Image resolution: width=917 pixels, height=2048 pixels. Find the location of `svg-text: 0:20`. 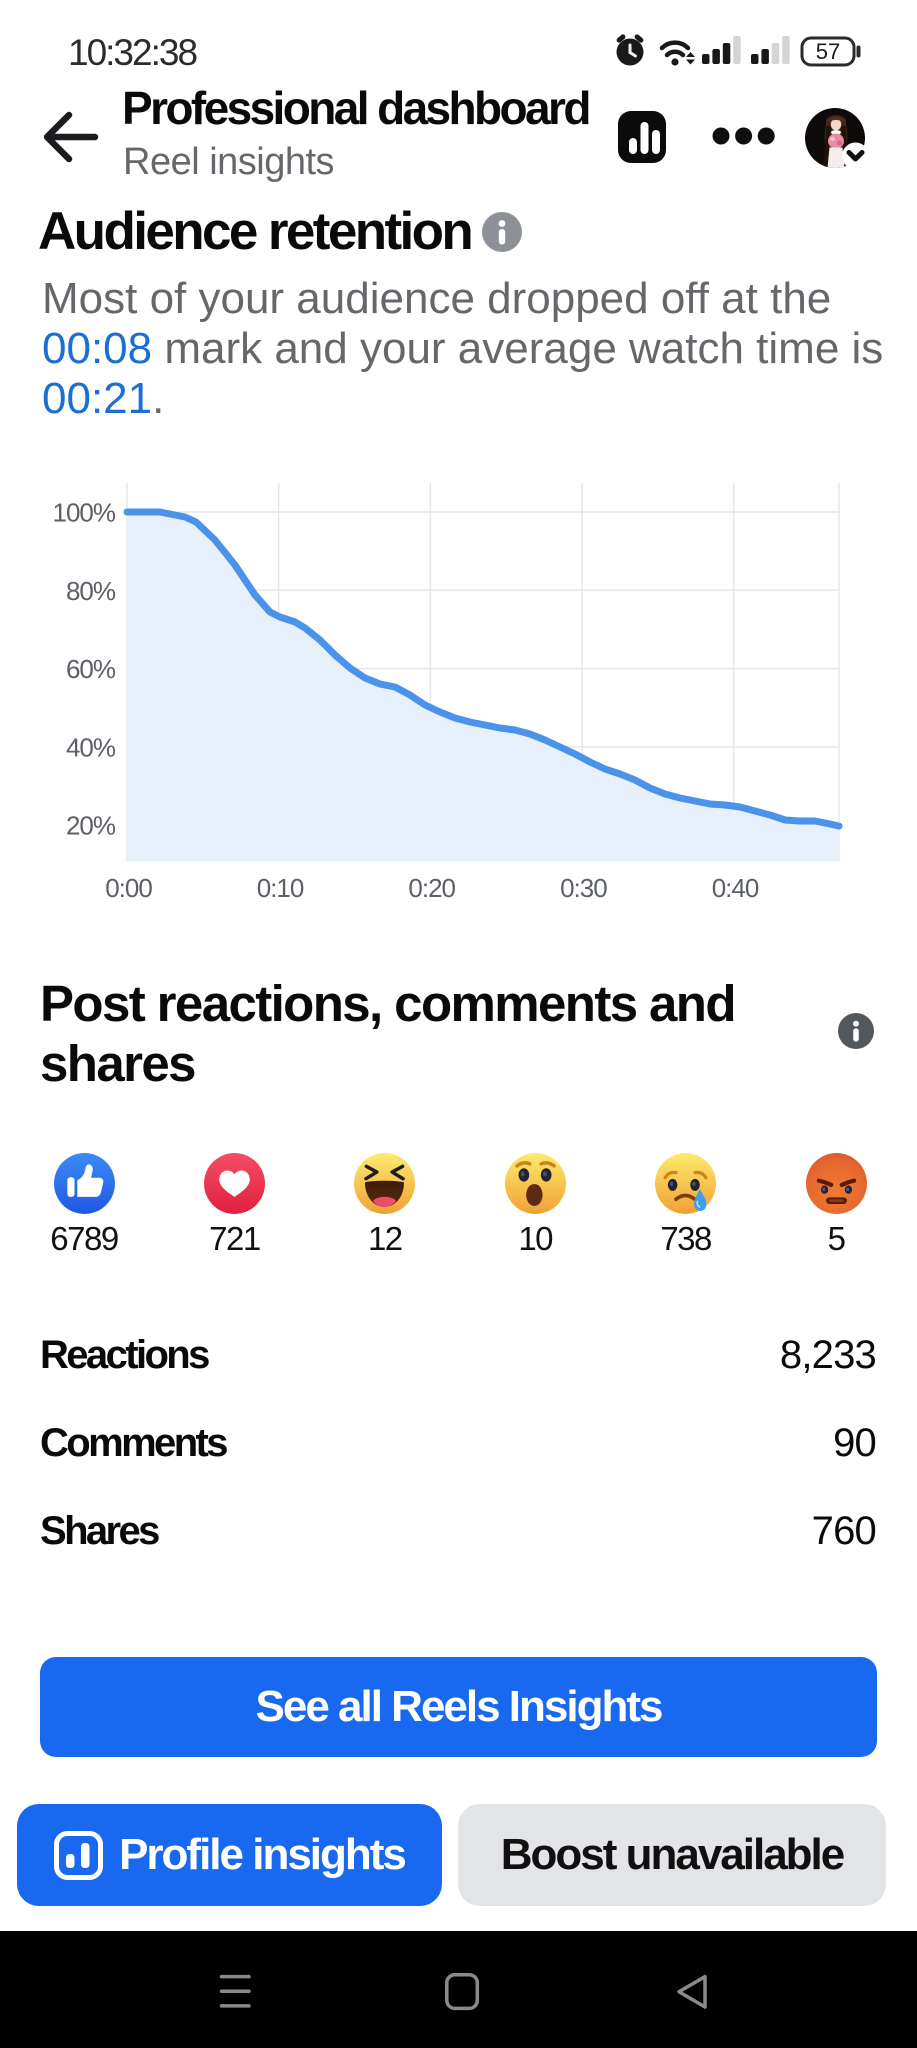

svg-text: 0:20 is located at coordinates (431, 888).